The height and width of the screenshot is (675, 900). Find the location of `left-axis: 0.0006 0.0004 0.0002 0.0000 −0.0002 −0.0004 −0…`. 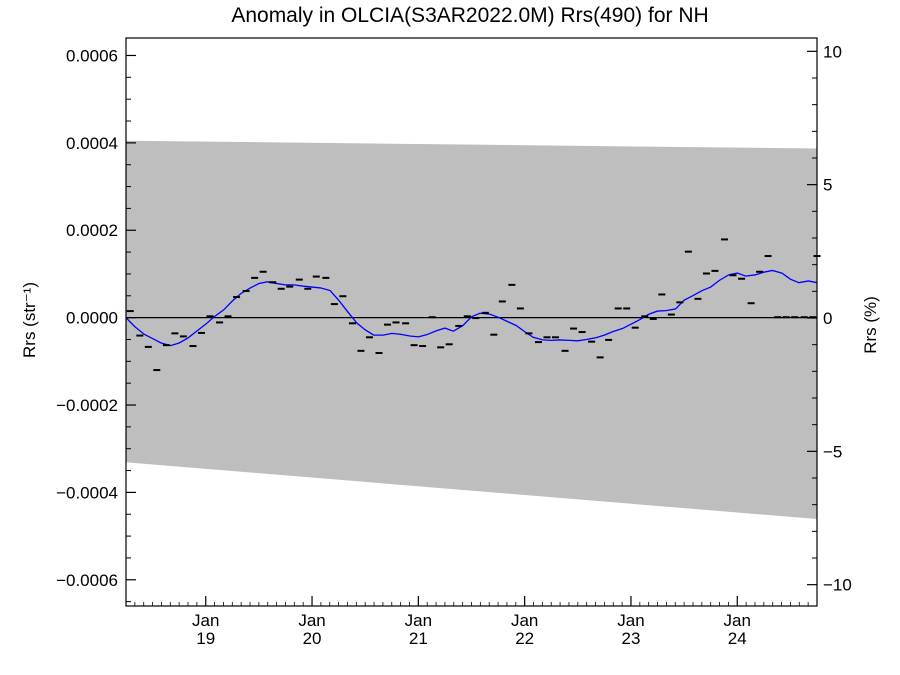

left-axis: 0.0006 0.0004 0.0002 0.0000 −0.0002 −0.0004 −0… is located at coordinates (96, 324).